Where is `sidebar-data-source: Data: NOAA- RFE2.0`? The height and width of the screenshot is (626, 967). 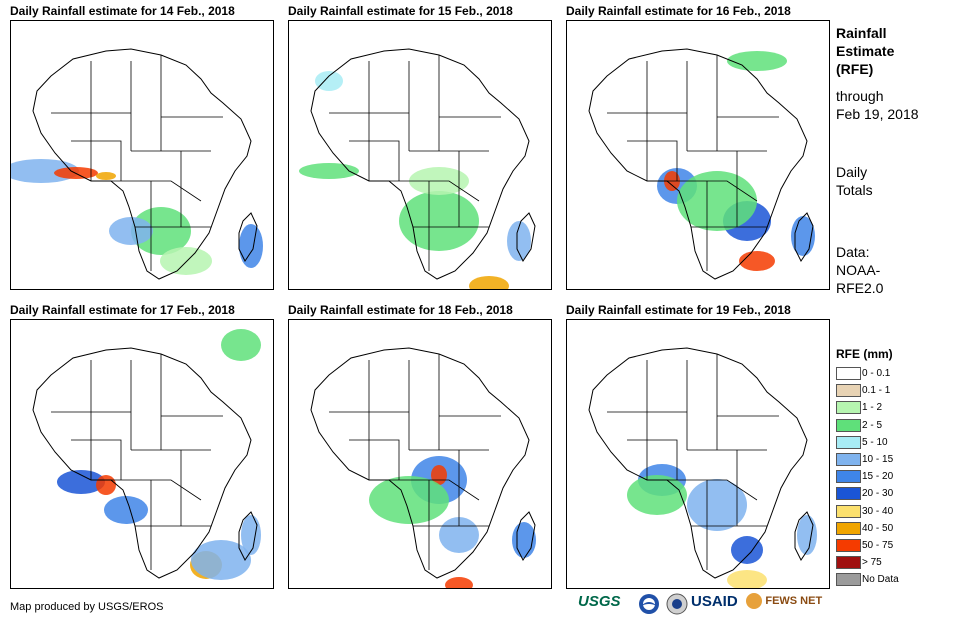
sidebar-data-source: Data: NOAA- RFE2.0 is located at coordinates (859, 270).